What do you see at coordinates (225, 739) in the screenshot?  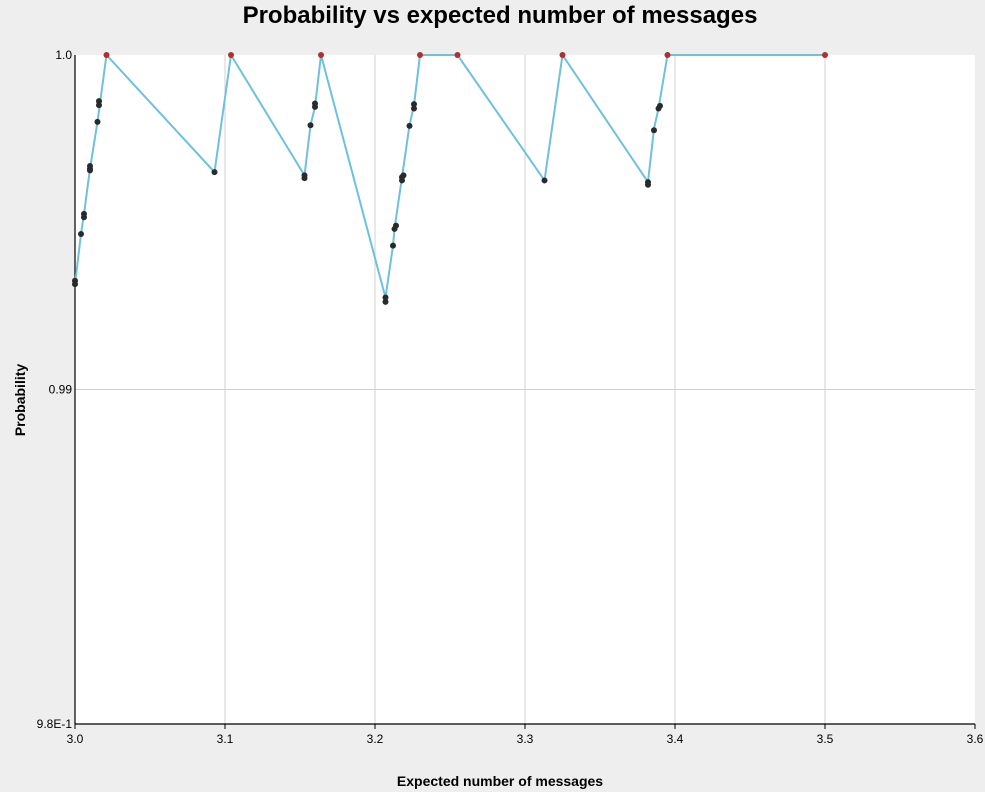 I see `x-tick-label: 3.1` at bounding box center [225, 739].